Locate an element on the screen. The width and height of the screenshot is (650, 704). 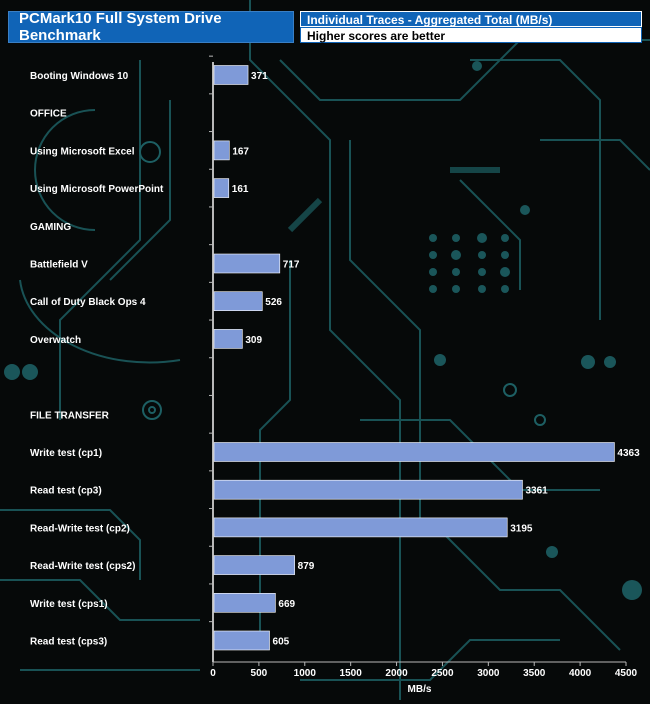
bar-value-label: 879 is located at coordinates (306, 566).